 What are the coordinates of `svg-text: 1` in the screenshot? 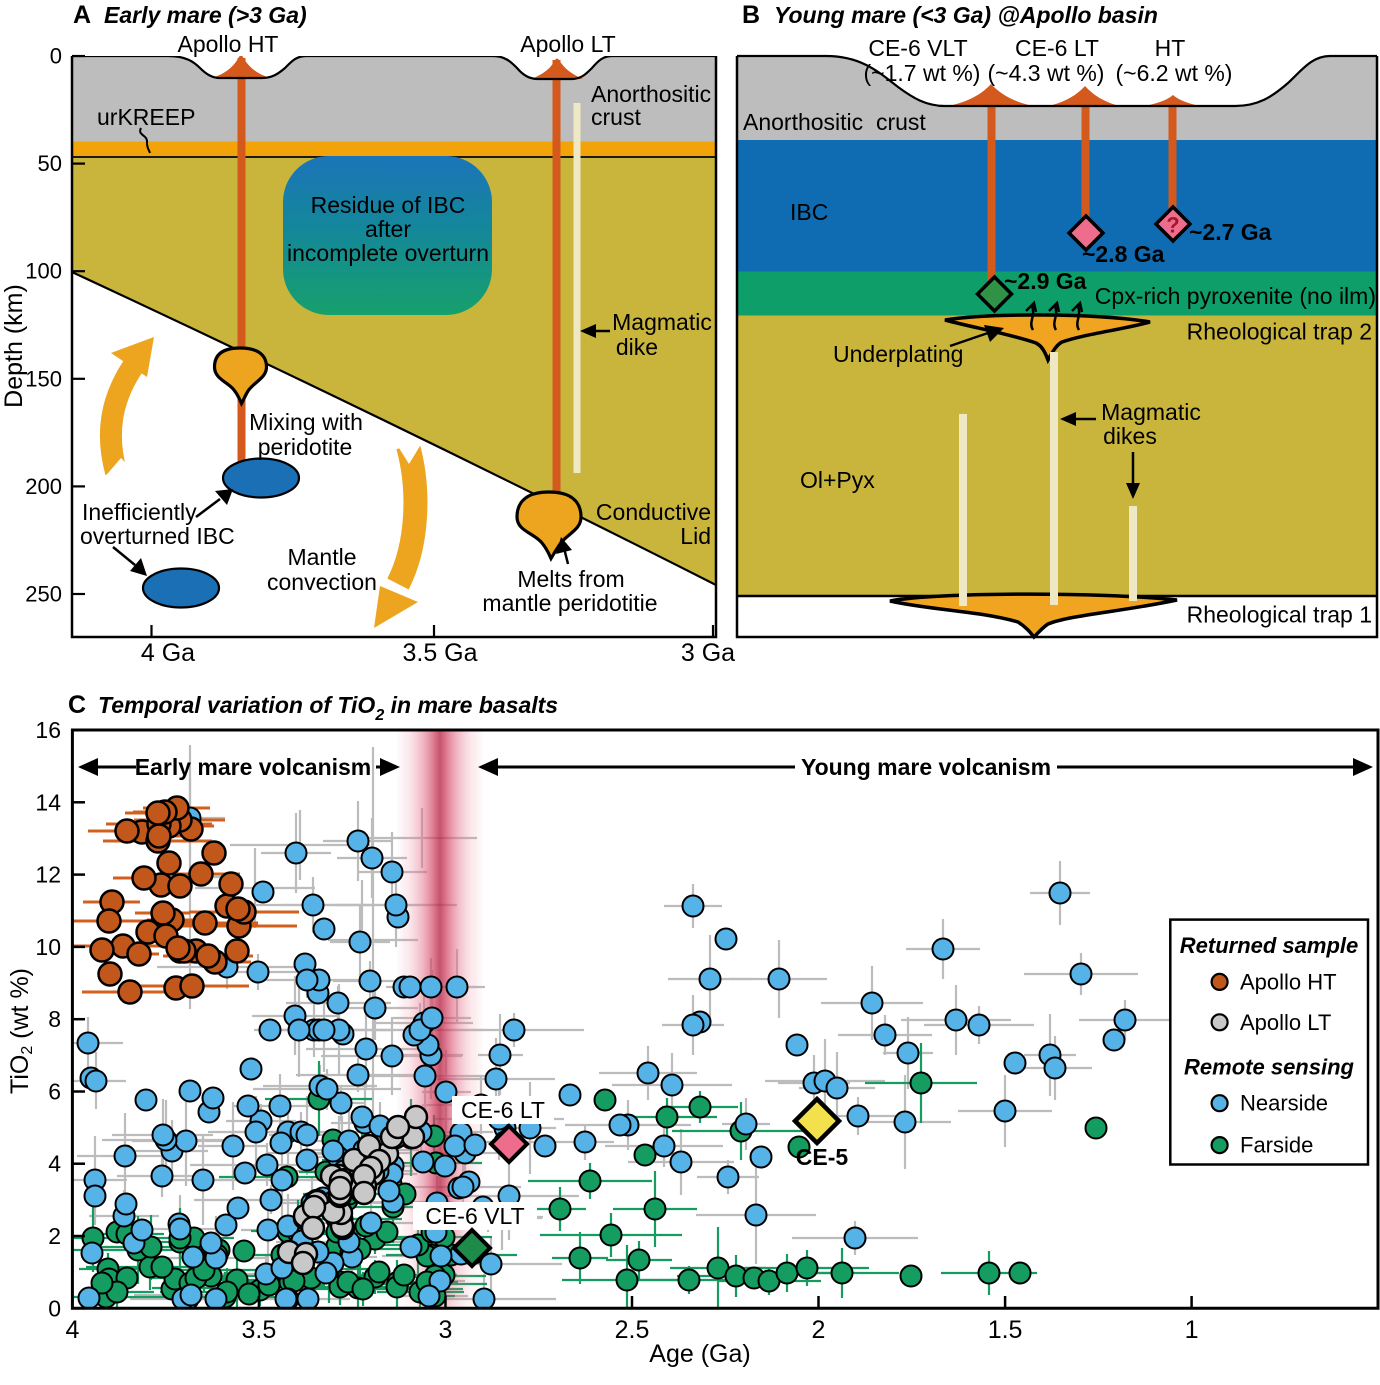 It's located at (1192, 1330).